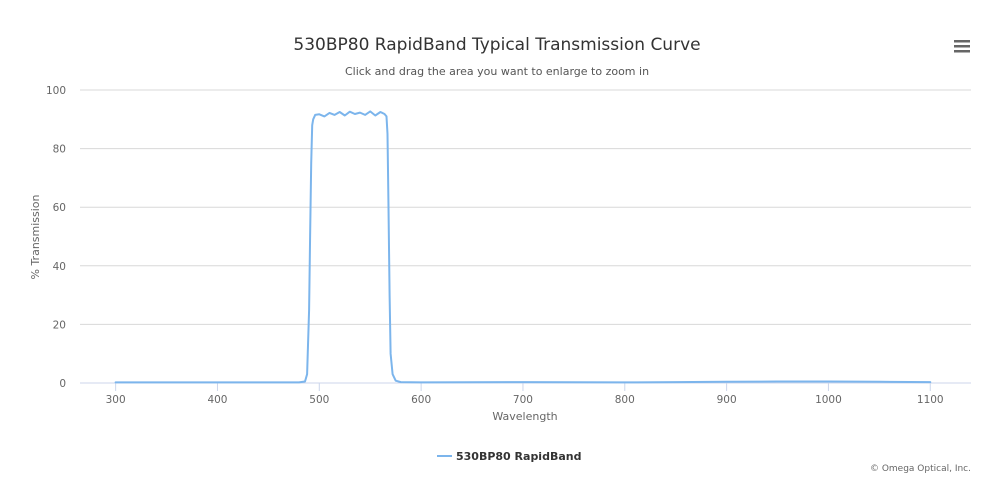  Describe the element at coordinates (56, 237) in the screenshot. I see `y-axis-ticks: 0 20 40 60 80 100` at that location.